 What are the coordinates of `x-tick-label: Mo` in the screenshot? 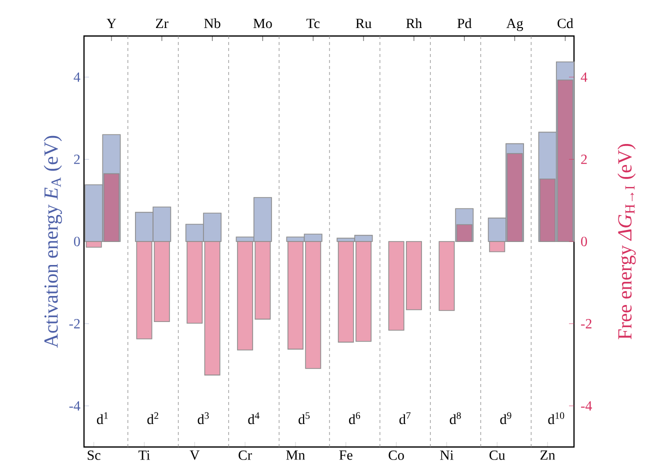 It's located at (262, 23).